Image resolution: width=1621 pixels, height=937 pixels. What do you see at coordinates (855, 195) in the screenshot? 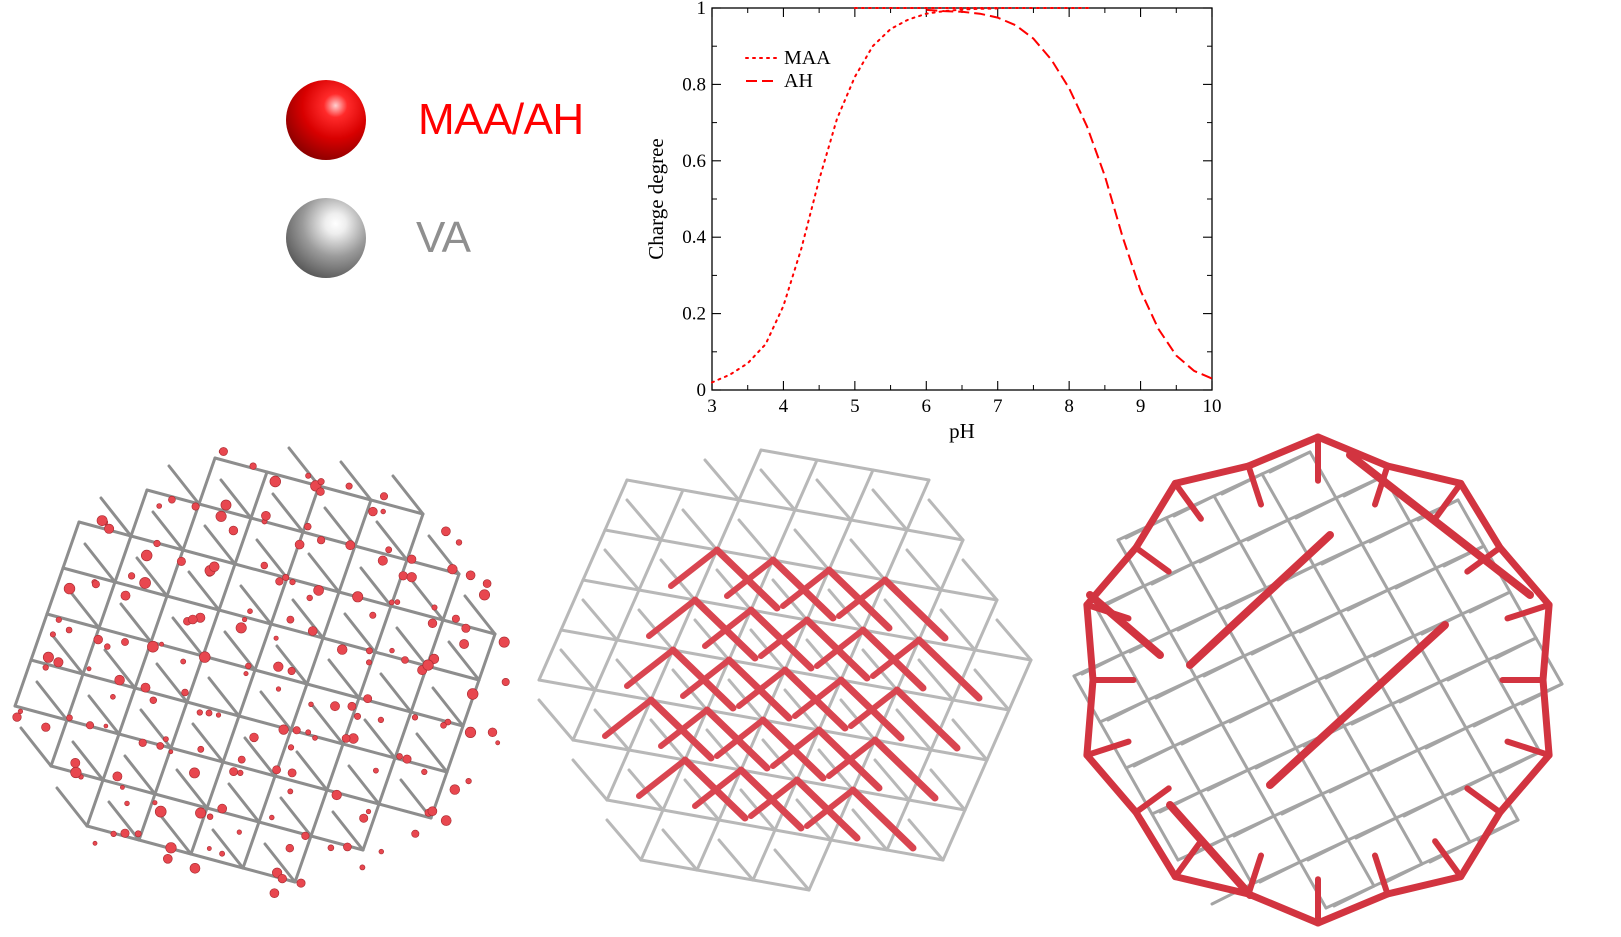
I see `series-line-maa` at bounding box center [855, 195].